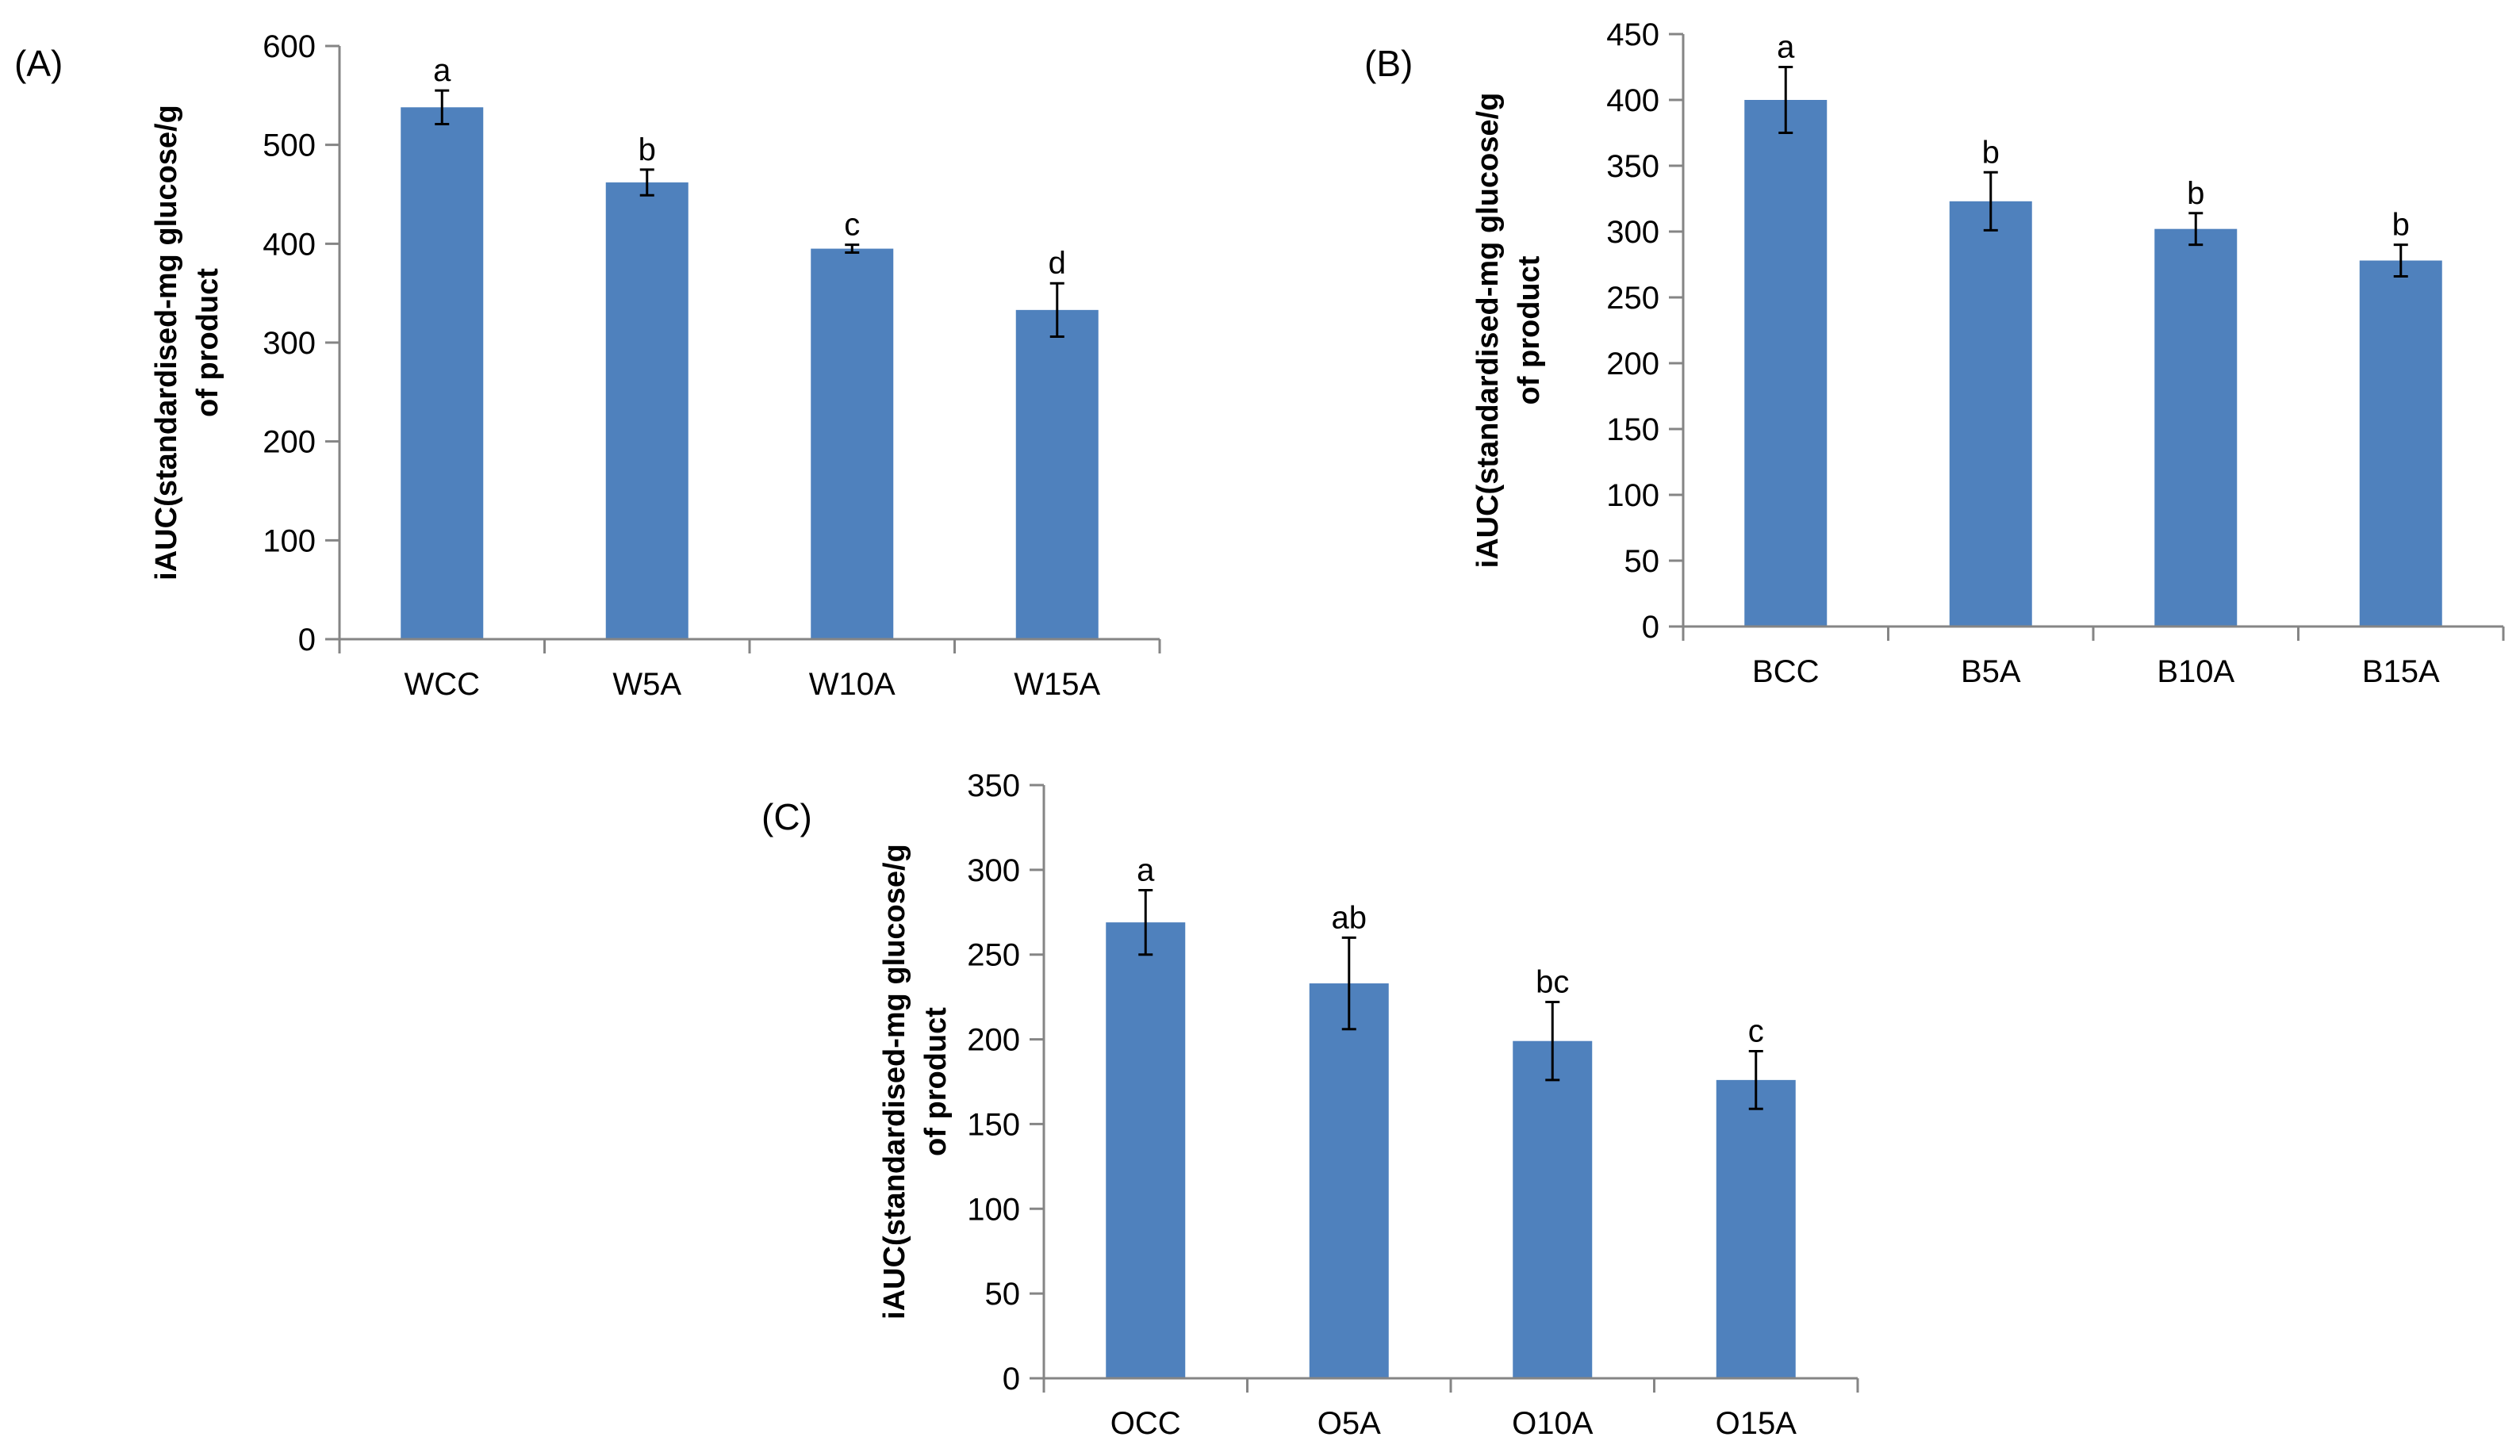 This screenshot has height=1456, width=2520. What do you see at coordinates (1057, 684) in the screenshot?
I see `category-label: W15A` at bounding box center [1057, 684].